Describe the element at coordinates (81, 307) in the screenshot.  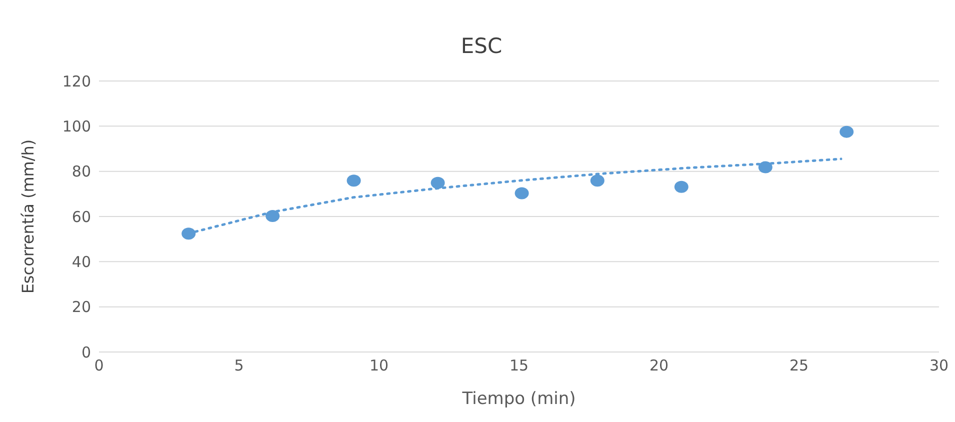
I see `y-tick-label: 20` at that location.